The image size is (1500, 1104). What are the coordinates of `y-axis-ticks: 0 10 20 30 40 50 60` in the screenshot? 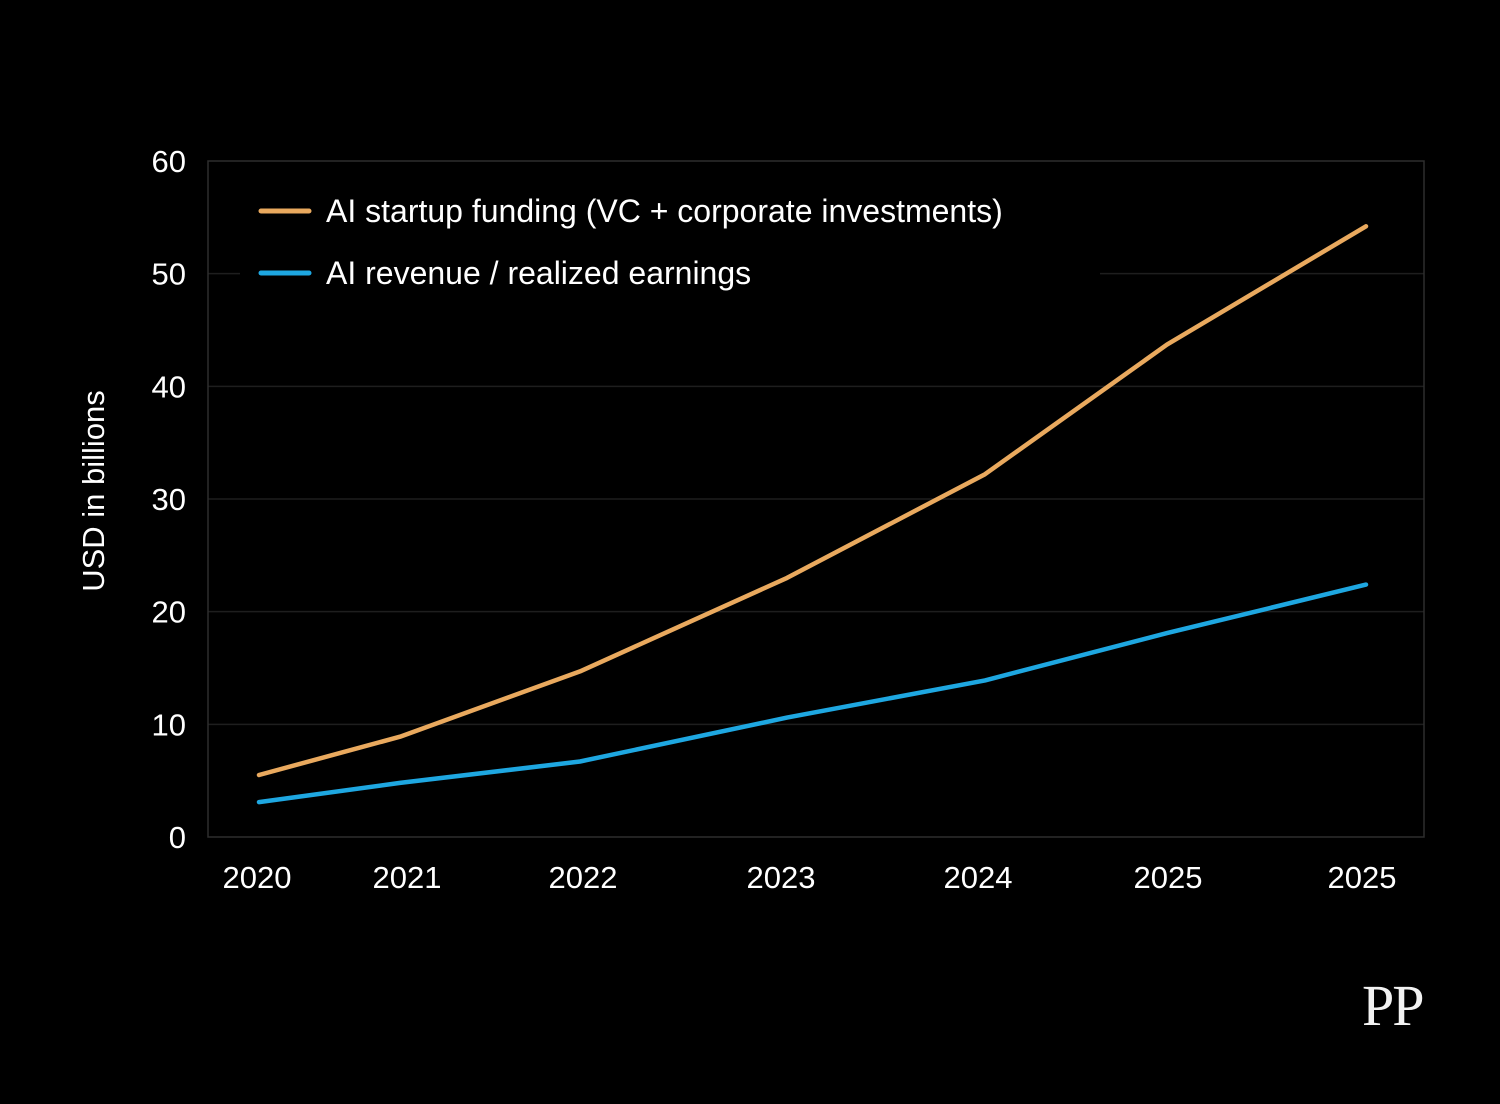 It's located at (169, 499).